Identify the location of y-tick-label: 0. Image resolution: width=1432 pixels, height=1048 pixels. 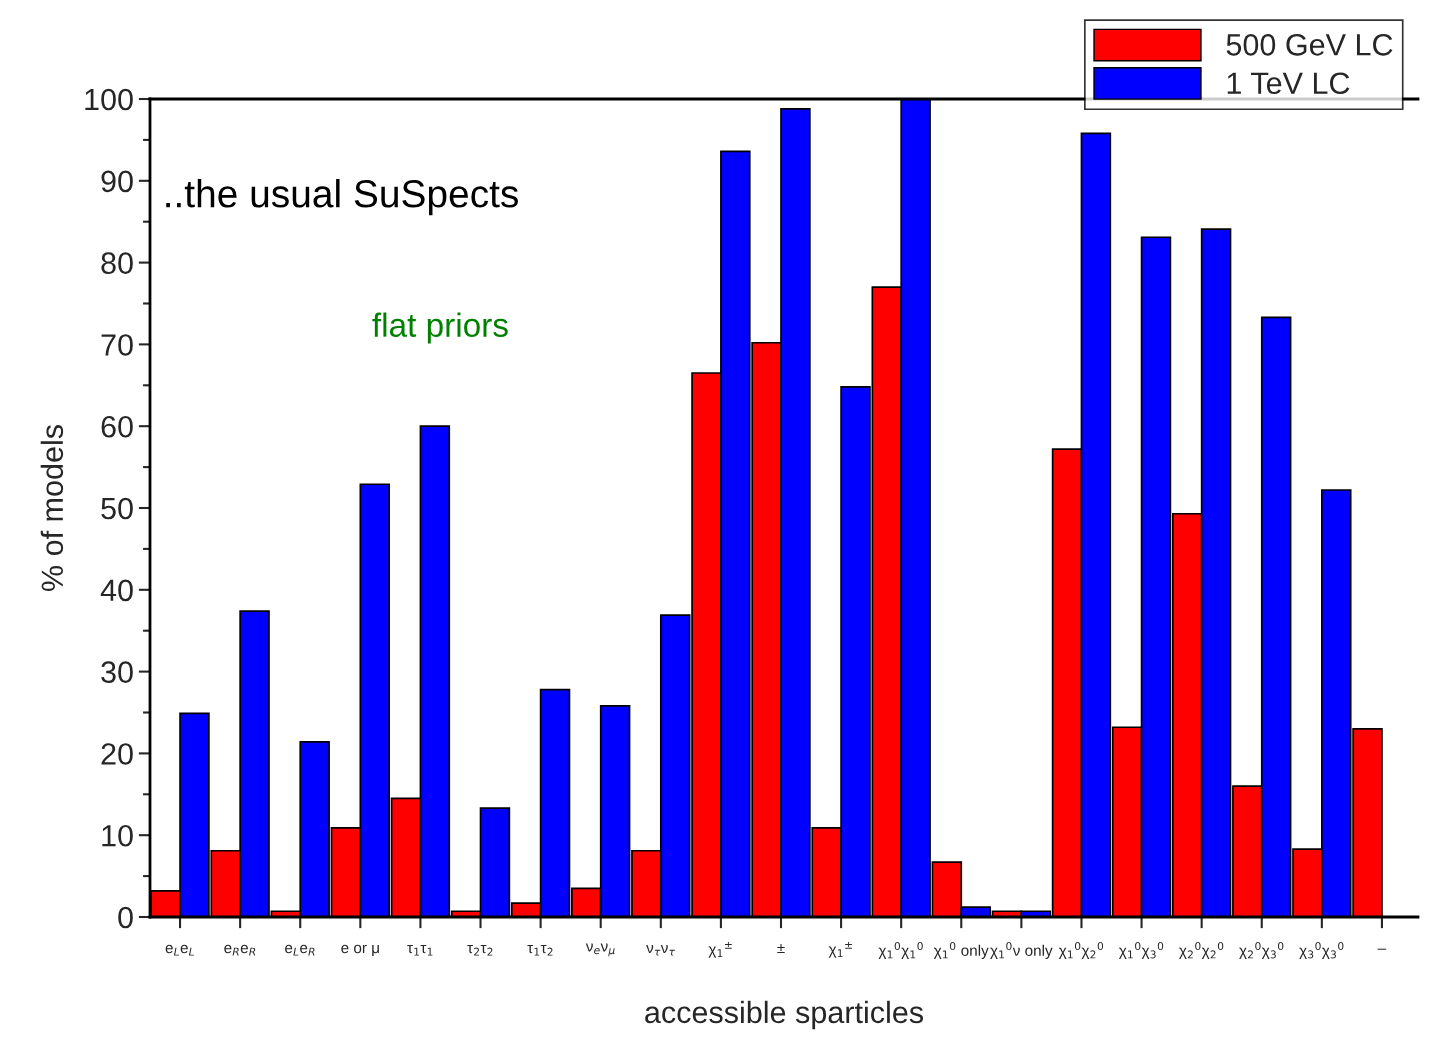
(125, 917).